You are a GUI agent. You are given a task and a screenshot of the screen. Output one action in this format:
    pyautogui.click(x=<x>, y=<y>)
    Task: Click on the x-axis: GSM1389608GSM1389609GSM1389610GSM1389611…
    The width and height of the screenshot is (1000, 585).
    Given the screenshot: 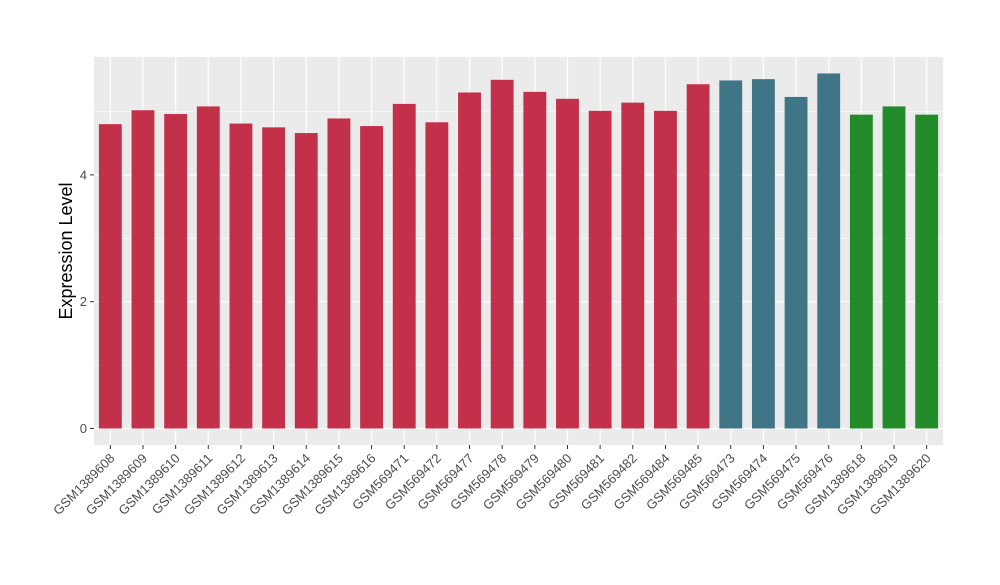 What is the action you would take?
    pyautogui.click(x=492, y=481)
    